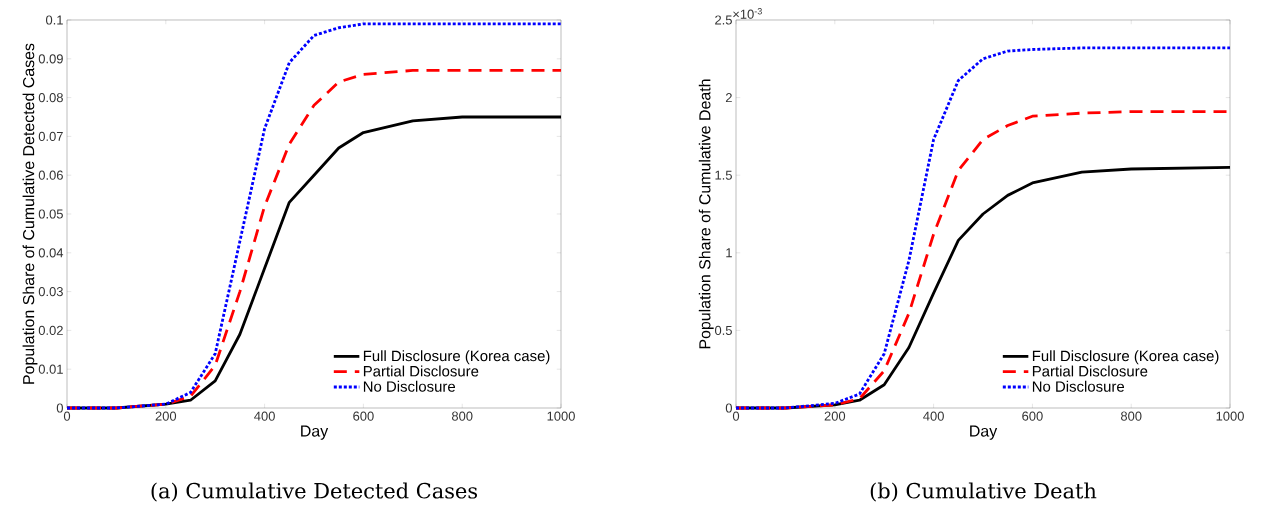 This screenshot has height=514, width=1269. What do you see at coordinates (50, 330) in the screenshot?
I see `y-tick-label: 0.02` at bounding box center [50, 330].